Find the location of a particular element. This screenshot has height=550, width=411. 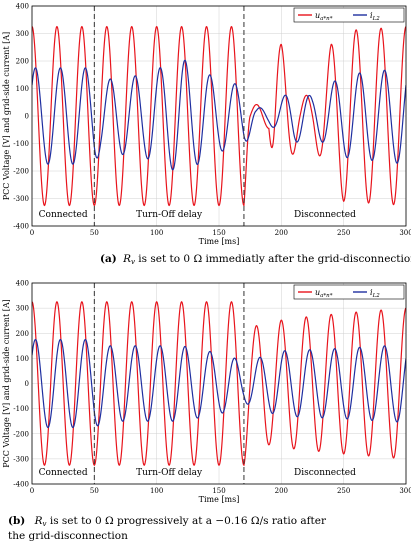

caption-b-label: (b) is located at coordinates (16, 521).